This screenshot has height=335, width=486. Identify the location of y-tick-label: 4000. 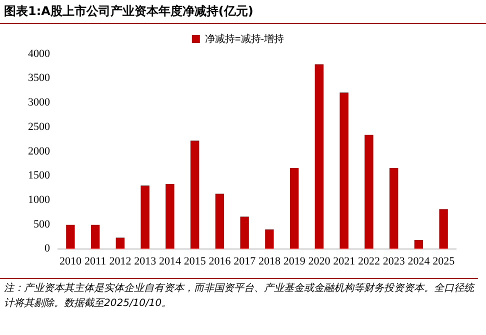
(39, 54).